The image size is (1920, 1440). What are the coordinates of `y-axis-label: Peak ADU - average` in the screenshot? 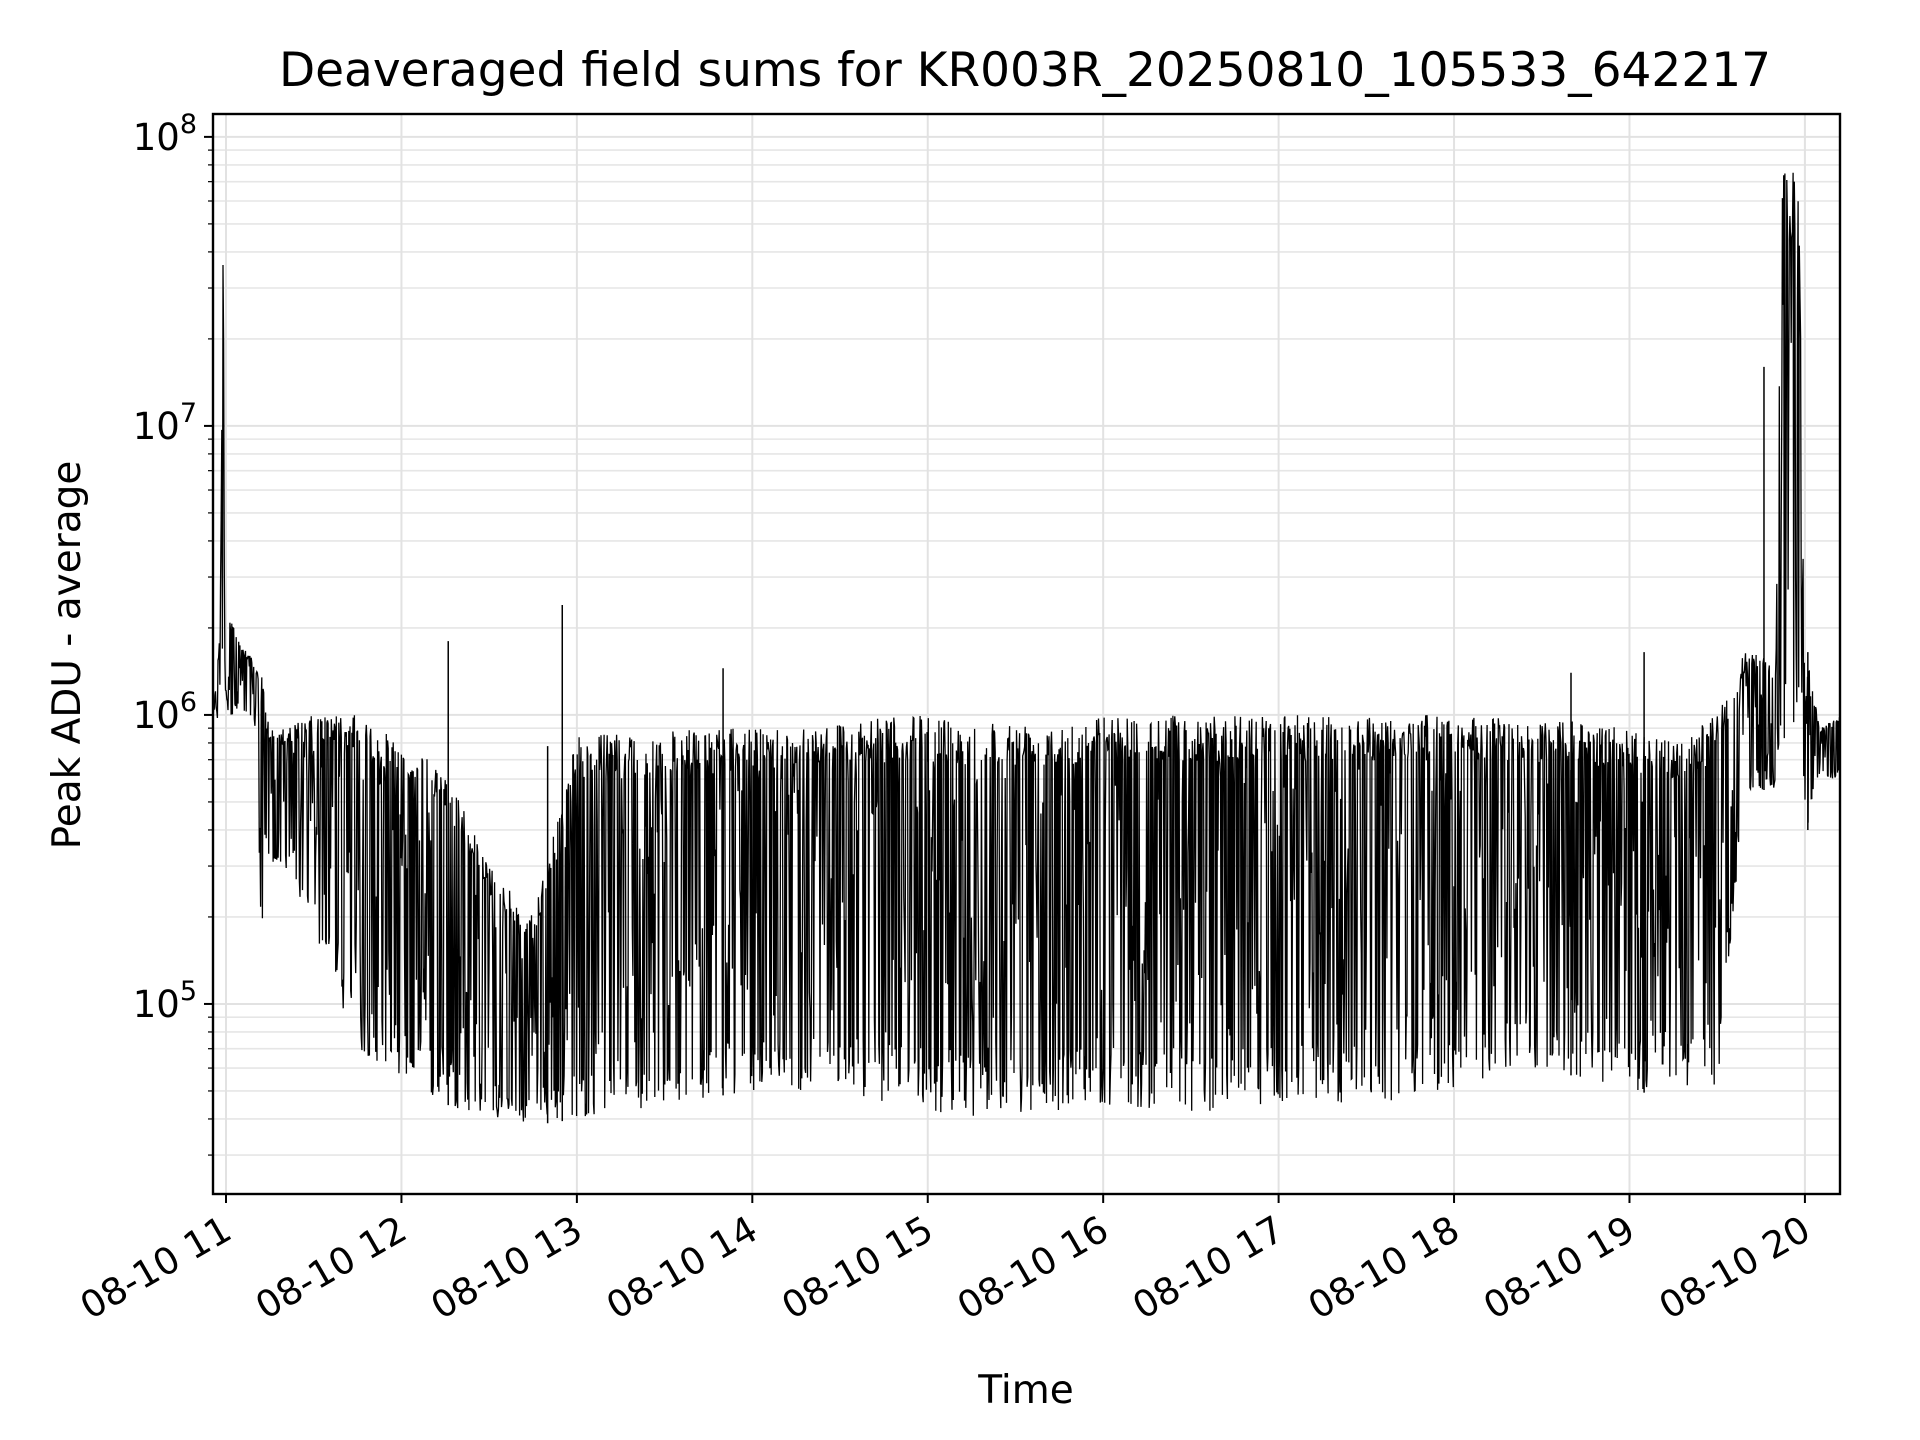 It's located at (67, 655).